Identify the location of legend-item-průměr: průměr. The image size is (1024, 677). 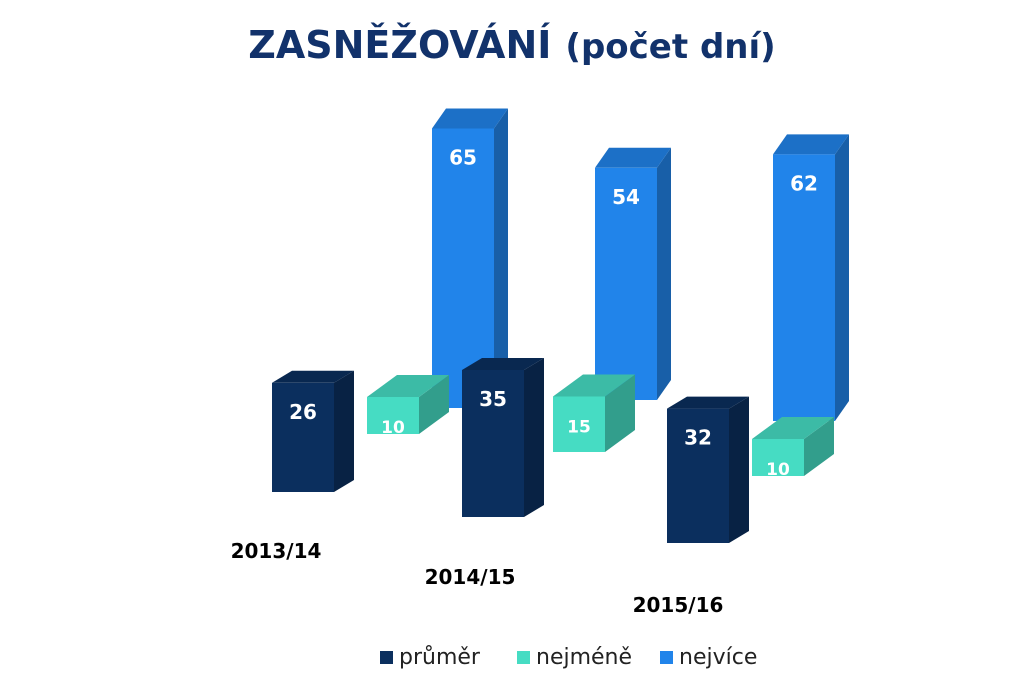
(430, 657).